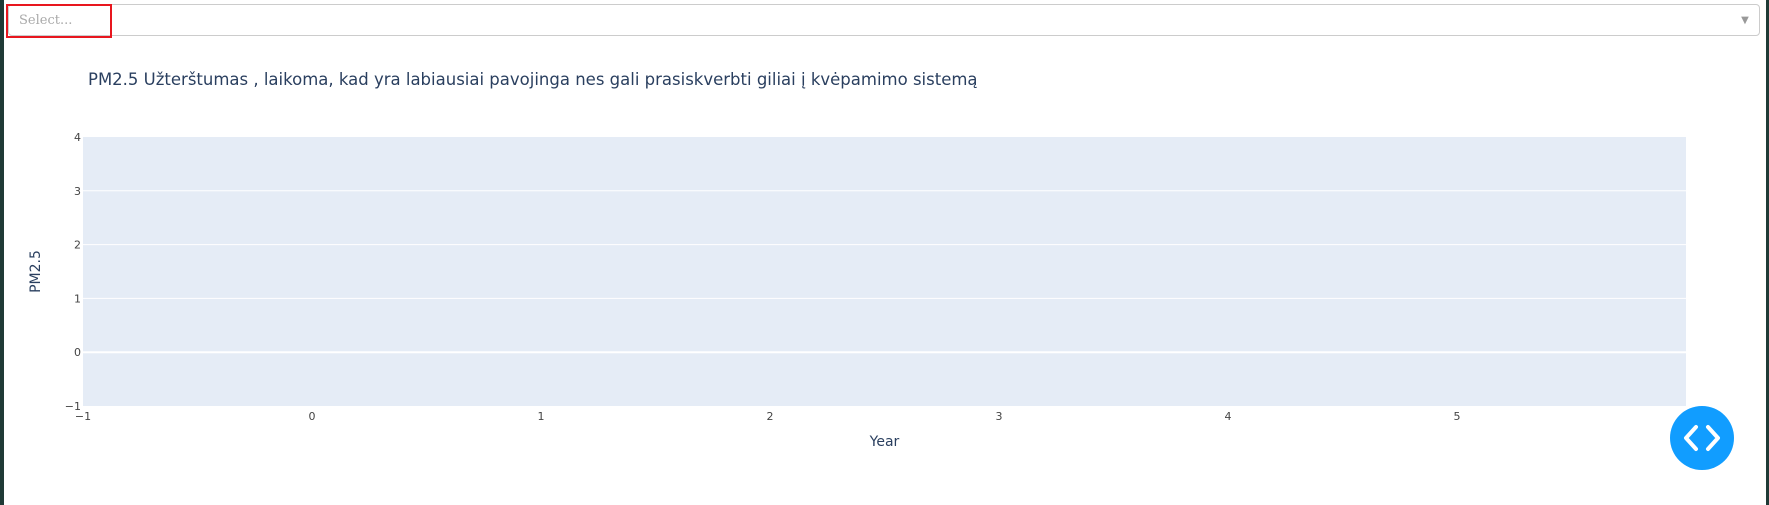 This screenshot has height=505, width=1769. I want to click on x-axis-ticks: −10123456, so click(882, 416).